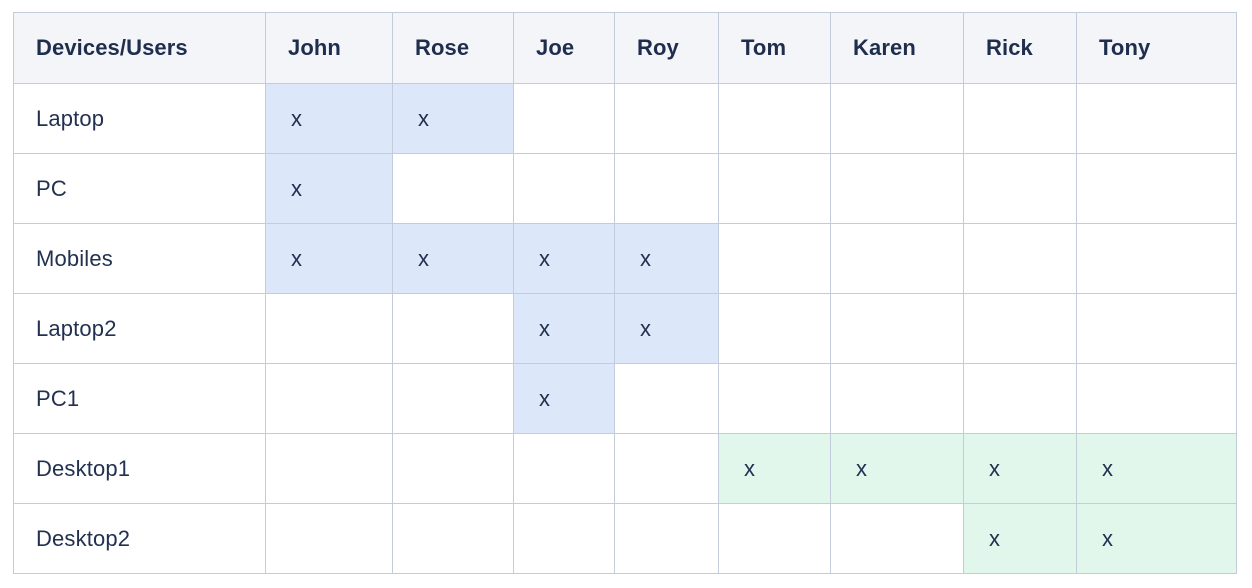 This screenshot has width=1252, height=588. I want to click on table-row: Desktop1 x x x x, so click(625, 468).